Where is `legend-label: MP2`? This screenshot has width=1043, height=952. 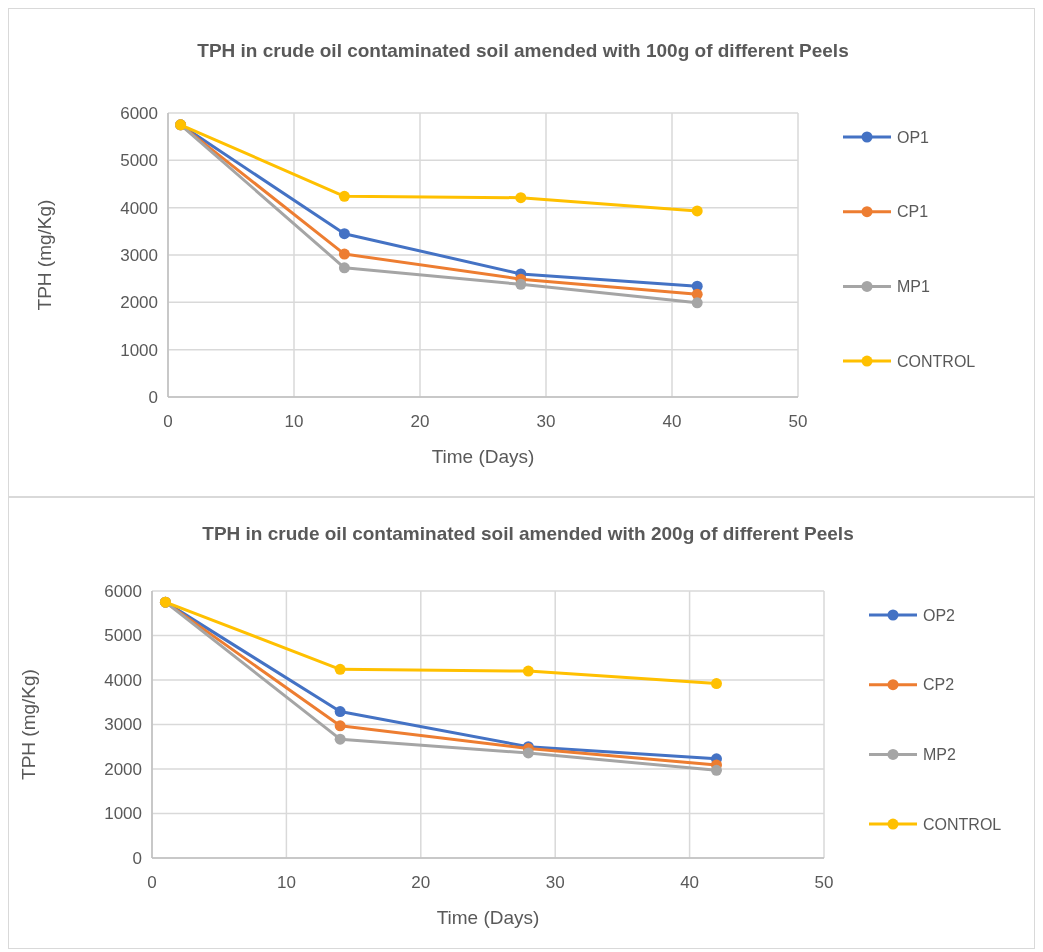
legend-label: MP2 is located at coordinates (939, 755).